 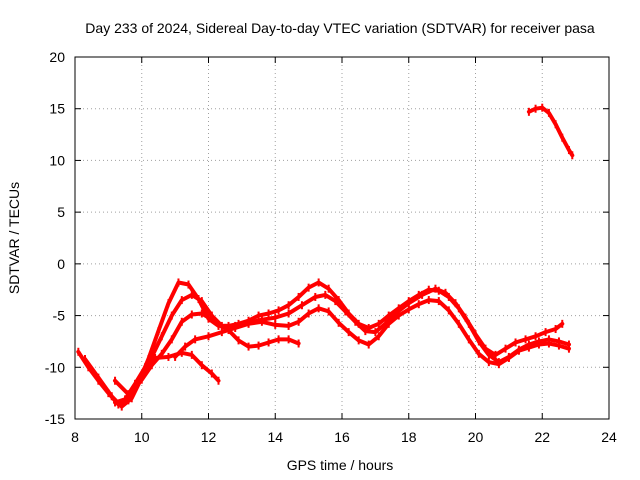 I want to click on x-tick-label: 24, so click(x=609, y=437).